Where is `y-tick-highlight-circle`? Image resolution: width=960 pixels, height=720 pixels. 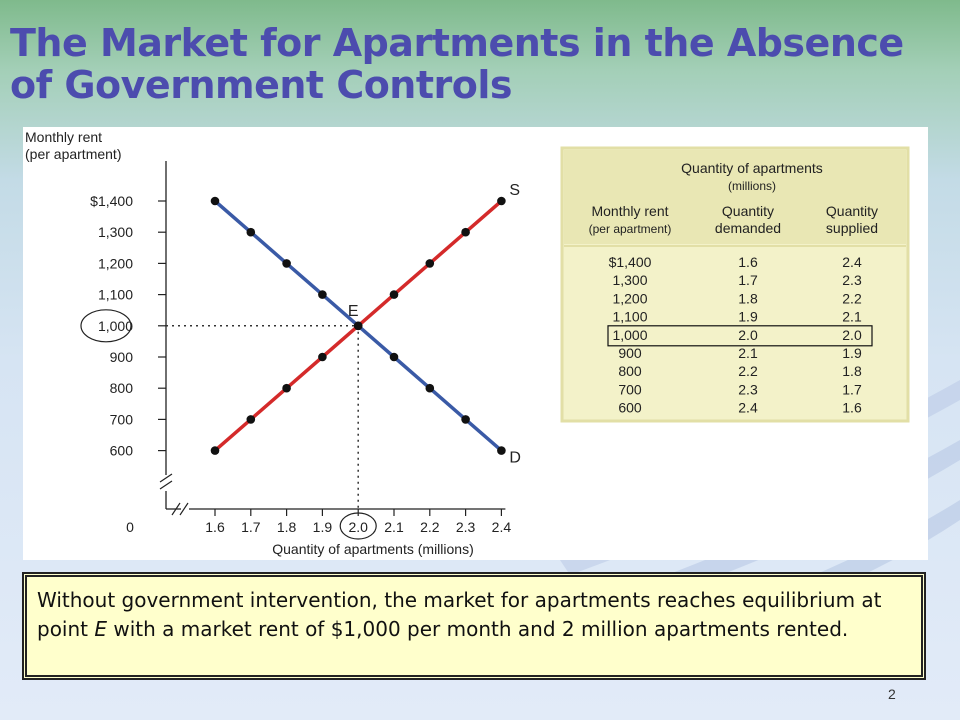
y-tick-highlight-circle is located at coordinates (106, 326).